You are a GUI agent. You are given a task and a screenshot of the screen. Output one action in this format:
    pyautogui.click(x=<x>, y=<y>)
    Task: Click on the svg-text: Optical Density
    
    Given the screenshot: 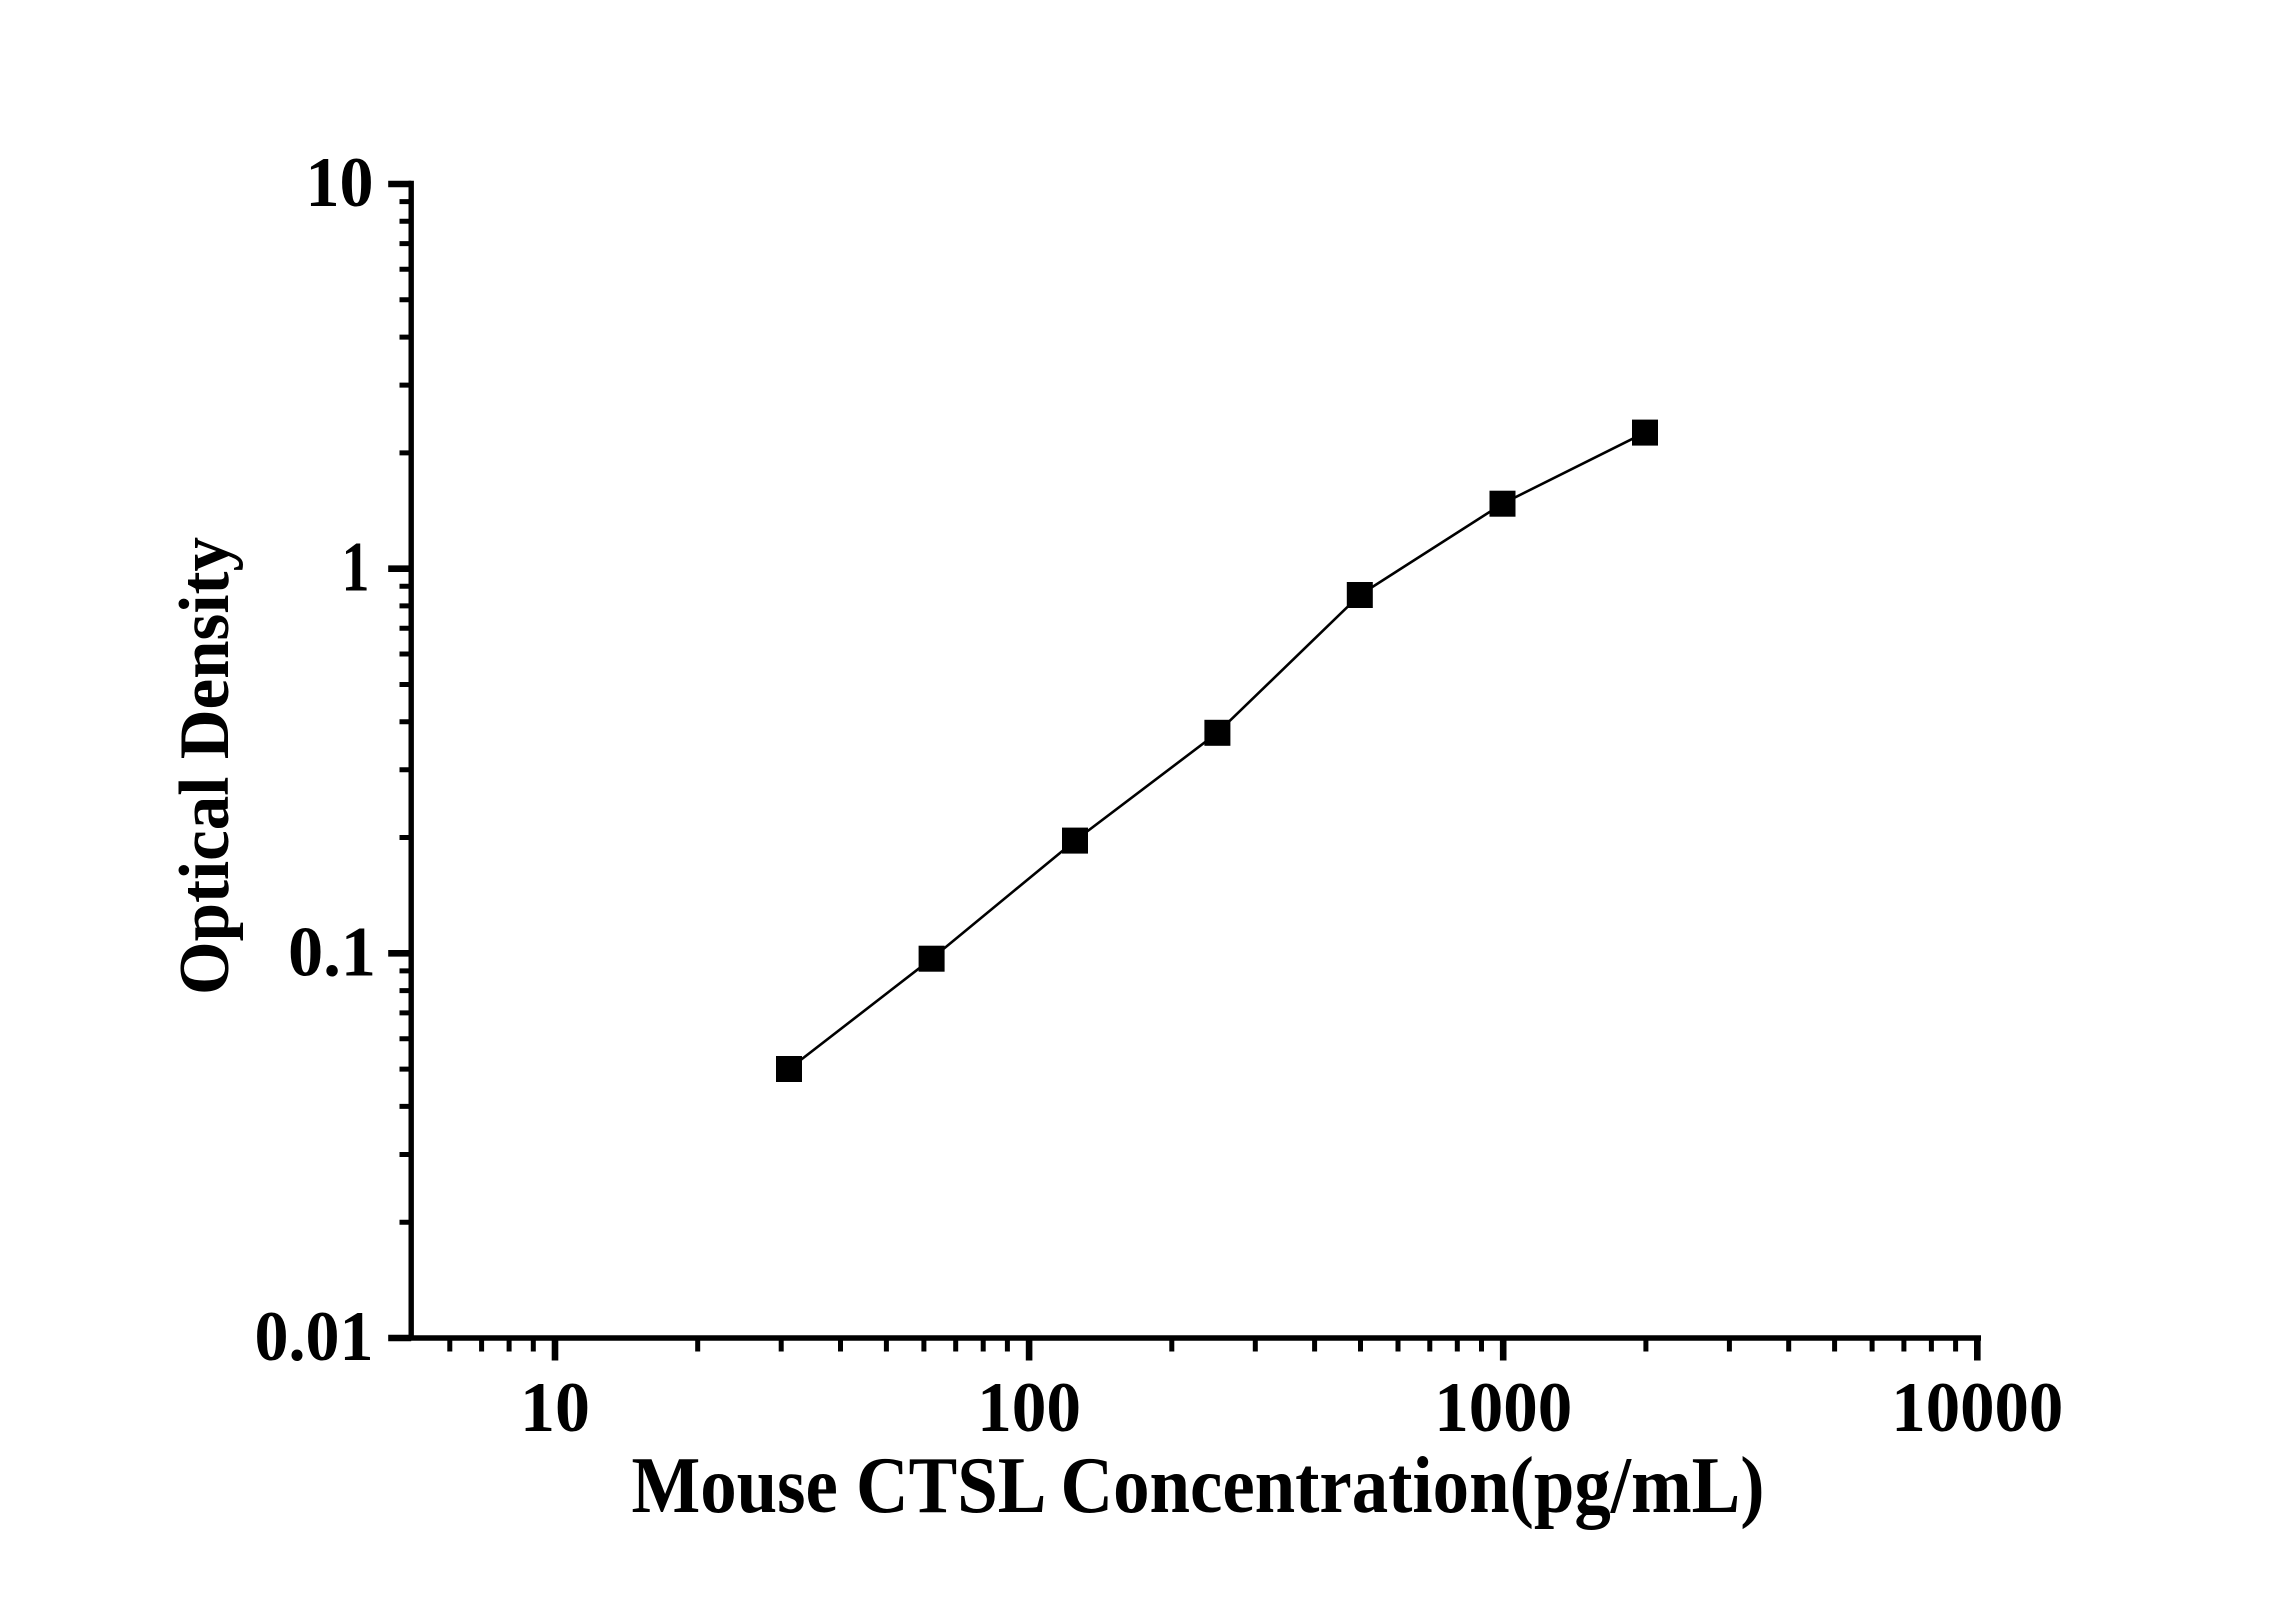 What is the action you would take?
    pyautogui.click(x=205, y=766)
    